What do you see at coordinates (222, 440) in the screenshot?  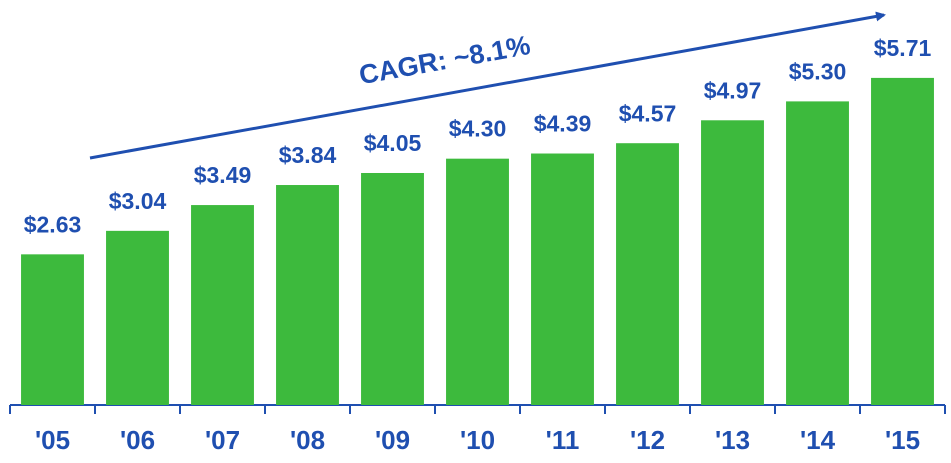 I see `x-tick-label: '07` at bounding box center [222, 440].